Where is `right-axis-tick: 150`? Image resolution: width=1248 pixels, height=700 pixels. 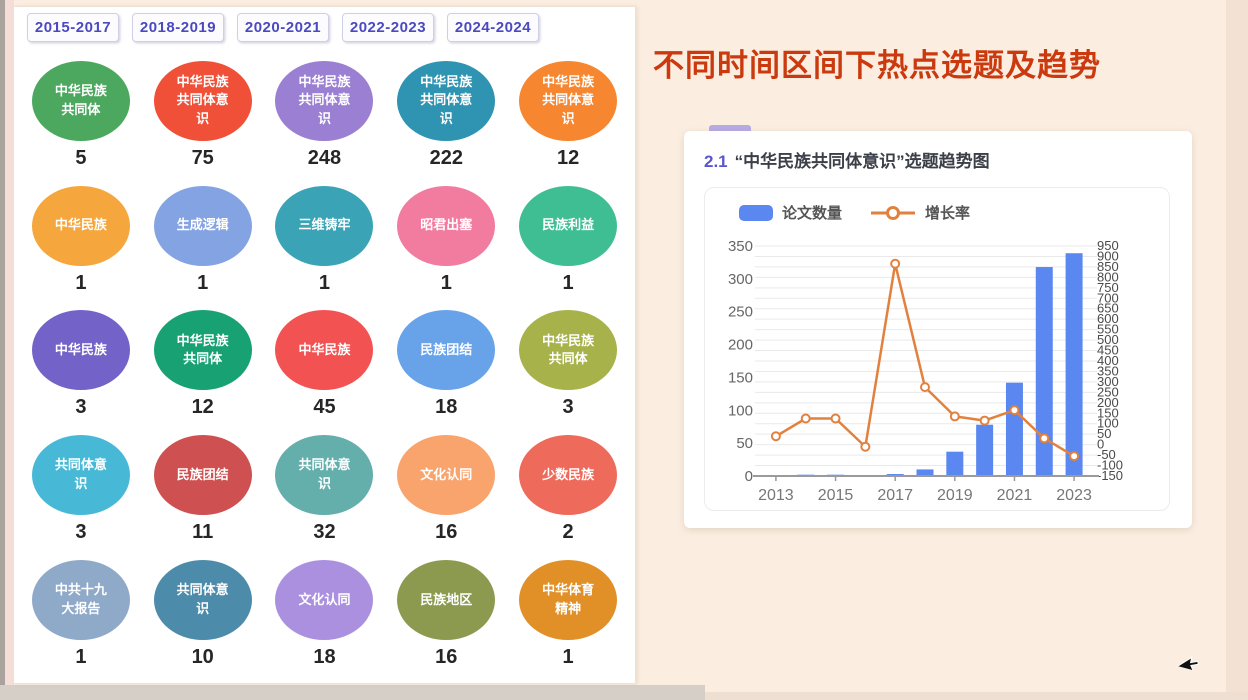 right-axis-tick: 150 is located at coordinates (1108, 412).